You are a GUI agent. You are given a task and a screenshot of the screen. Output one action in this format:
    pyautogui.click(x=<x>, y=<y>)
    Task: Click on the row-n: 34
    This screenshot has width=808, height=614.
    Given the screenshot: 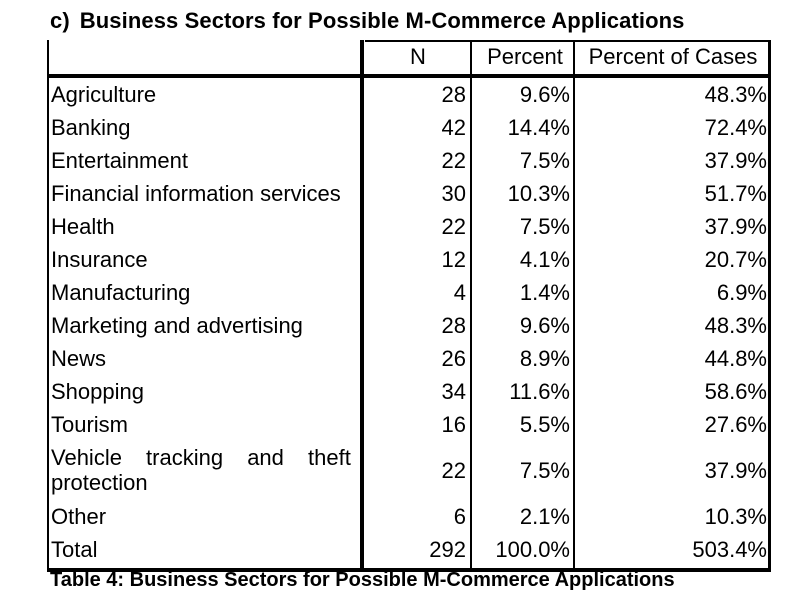 What is the action you would take?
    pyautogui.click(x=453, y=391)
    